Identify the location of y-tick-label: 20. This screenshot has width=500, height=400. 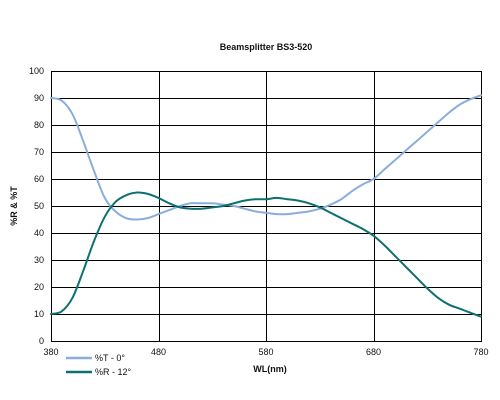
(39, 287).